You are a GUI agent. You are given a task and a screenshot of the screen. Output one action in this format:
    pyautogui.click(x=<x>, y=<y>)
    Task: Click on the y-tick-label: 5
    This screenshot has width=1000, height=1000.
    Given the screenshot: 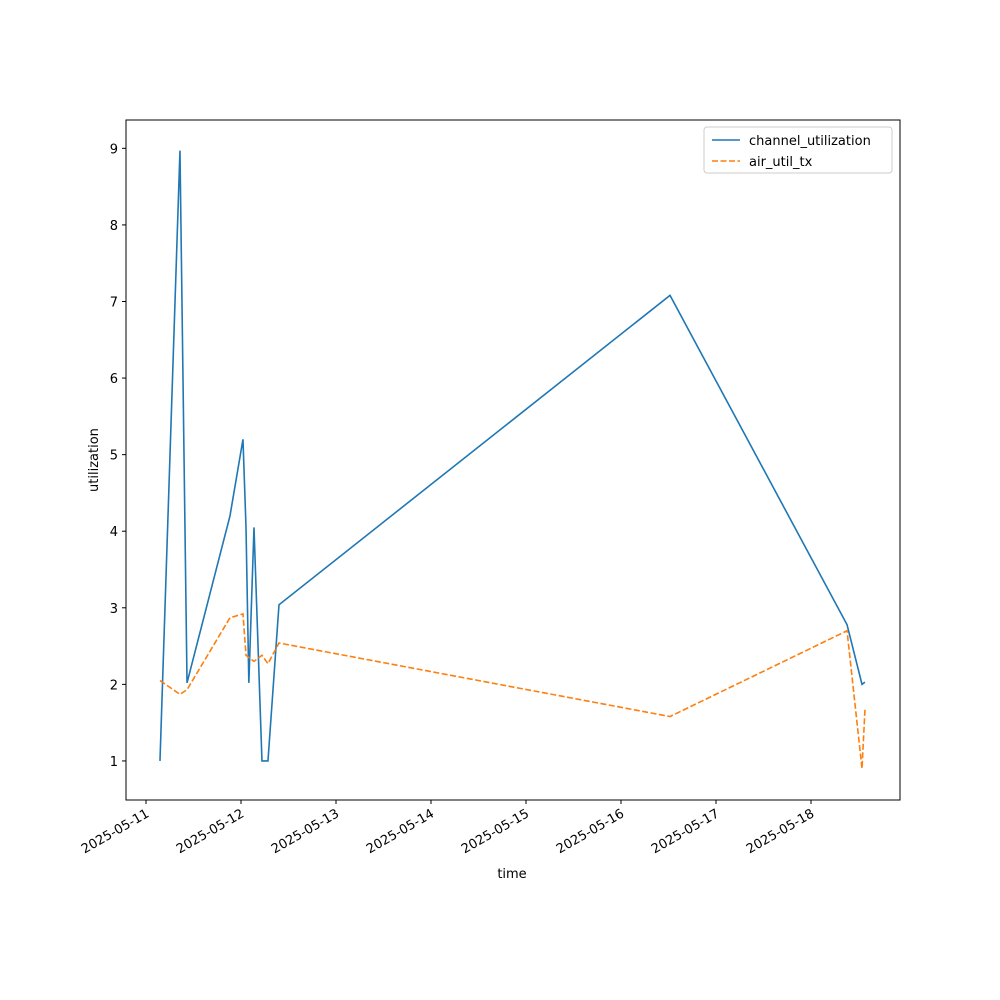 What is the action you would take?
    pyautogui.click(x=114, y=456)
    